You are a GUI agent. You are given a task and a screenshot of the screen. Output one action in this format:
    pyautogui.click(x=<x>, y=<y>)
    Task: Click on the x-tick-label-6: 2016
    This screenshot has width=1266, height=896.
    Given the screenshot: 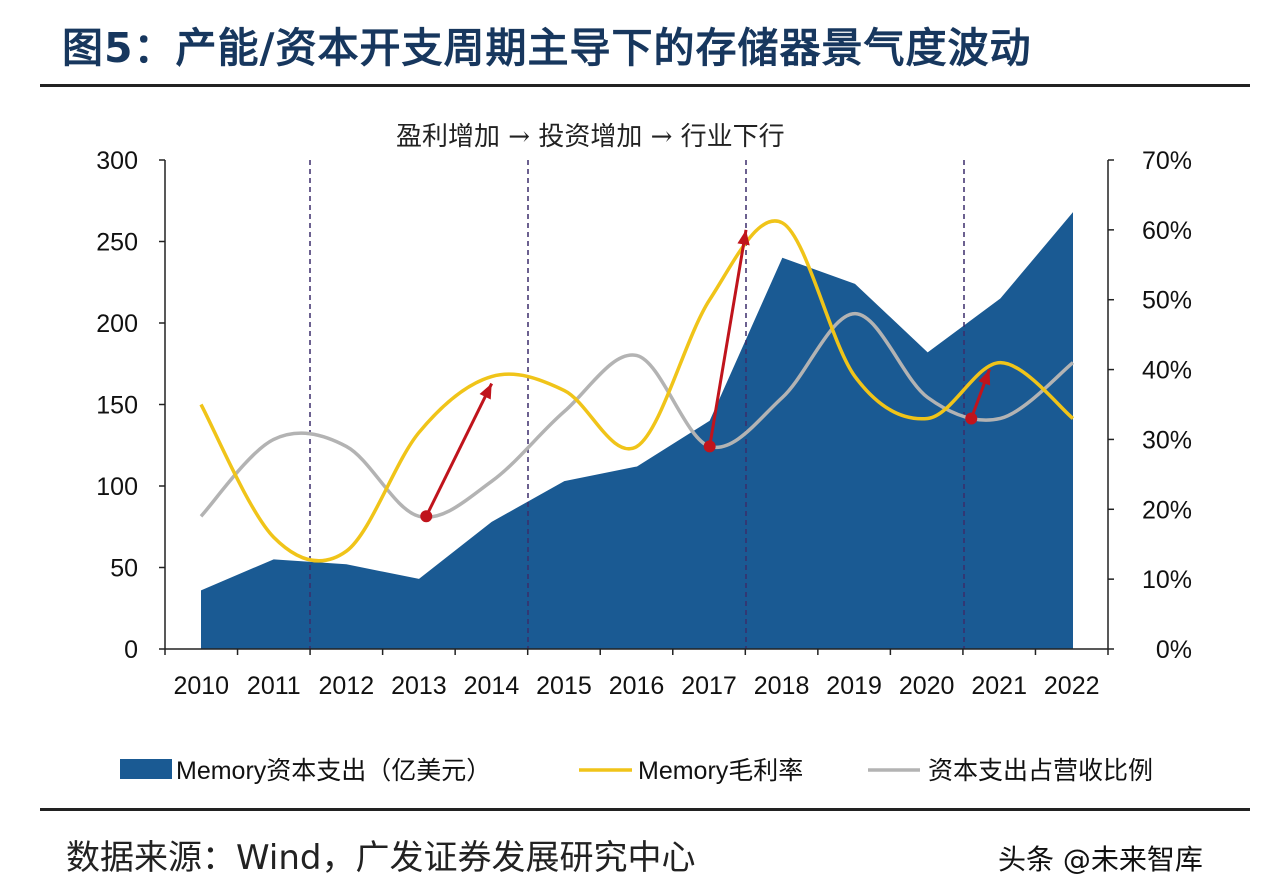 What is the action you would take?
    pyautogui.click(x=637, y=686)
    